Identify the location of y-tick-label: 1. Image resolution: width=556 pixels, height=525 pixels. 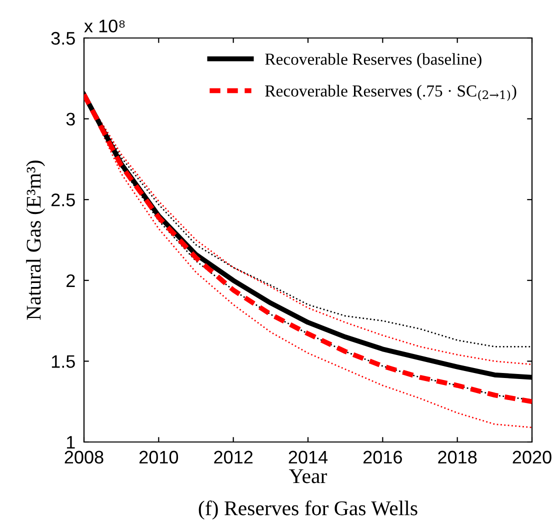
(71, 442).